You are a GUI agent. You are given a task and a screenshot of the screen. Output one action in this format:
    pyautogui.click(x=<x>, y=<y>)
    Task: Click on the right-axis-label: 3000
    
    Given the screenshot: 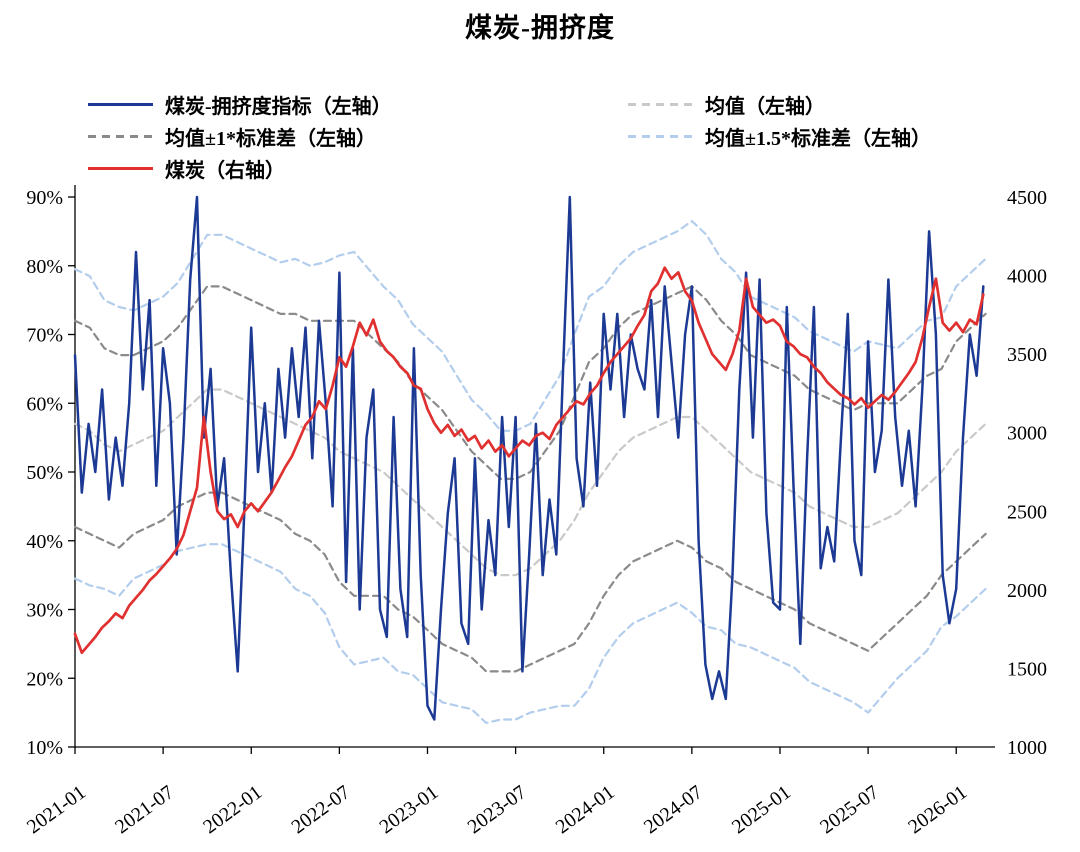 What is the action you would take?
    pyautogui.click(x=1027, y=434)
    